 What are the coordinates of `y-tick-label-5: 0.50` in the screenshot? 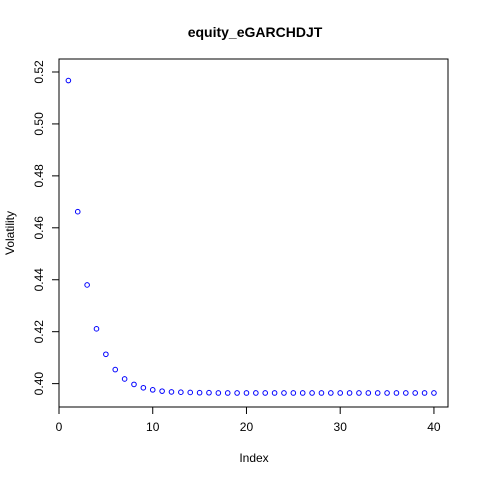 It's located at (39, 124).